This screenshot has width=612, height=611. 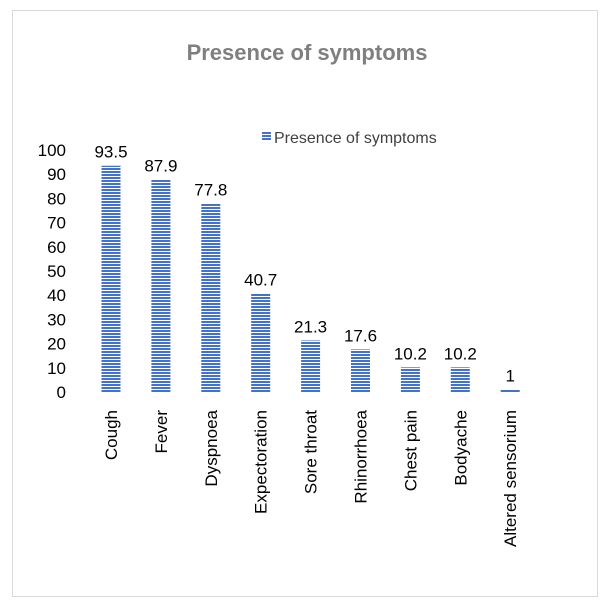 I want to click on y-tick-label: 70, so click(x=56, y=223).